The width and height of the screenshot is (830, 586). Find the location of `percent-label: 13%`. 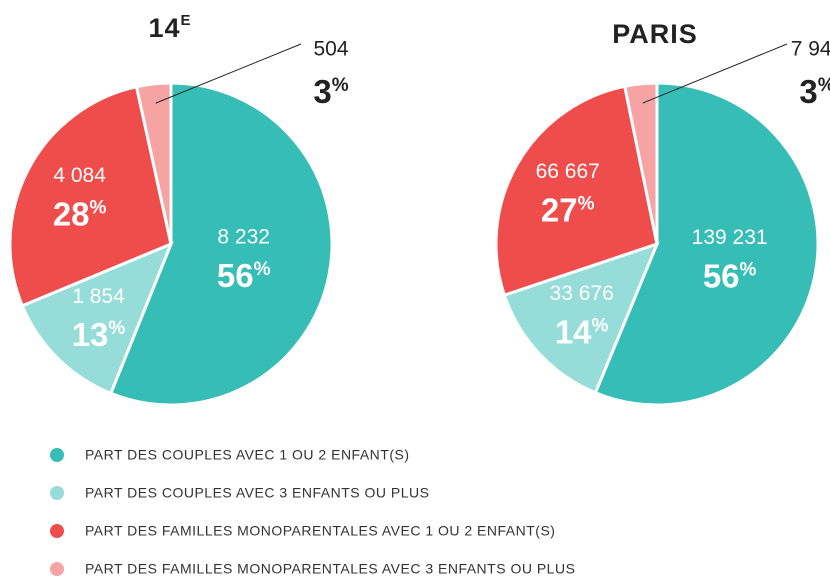

percent-label: 13% is located at coordinates (99, 334).